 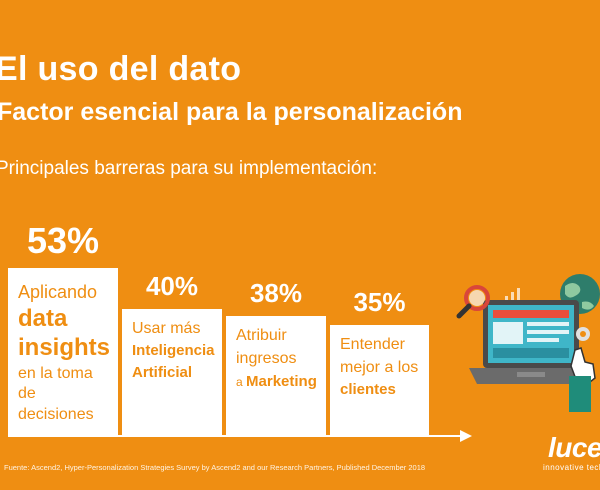 What do you see at coordinates (173, 351) in the screenshot?
I see `bar-2-label-line: Inteligencia` at bounding box center [173, 351].